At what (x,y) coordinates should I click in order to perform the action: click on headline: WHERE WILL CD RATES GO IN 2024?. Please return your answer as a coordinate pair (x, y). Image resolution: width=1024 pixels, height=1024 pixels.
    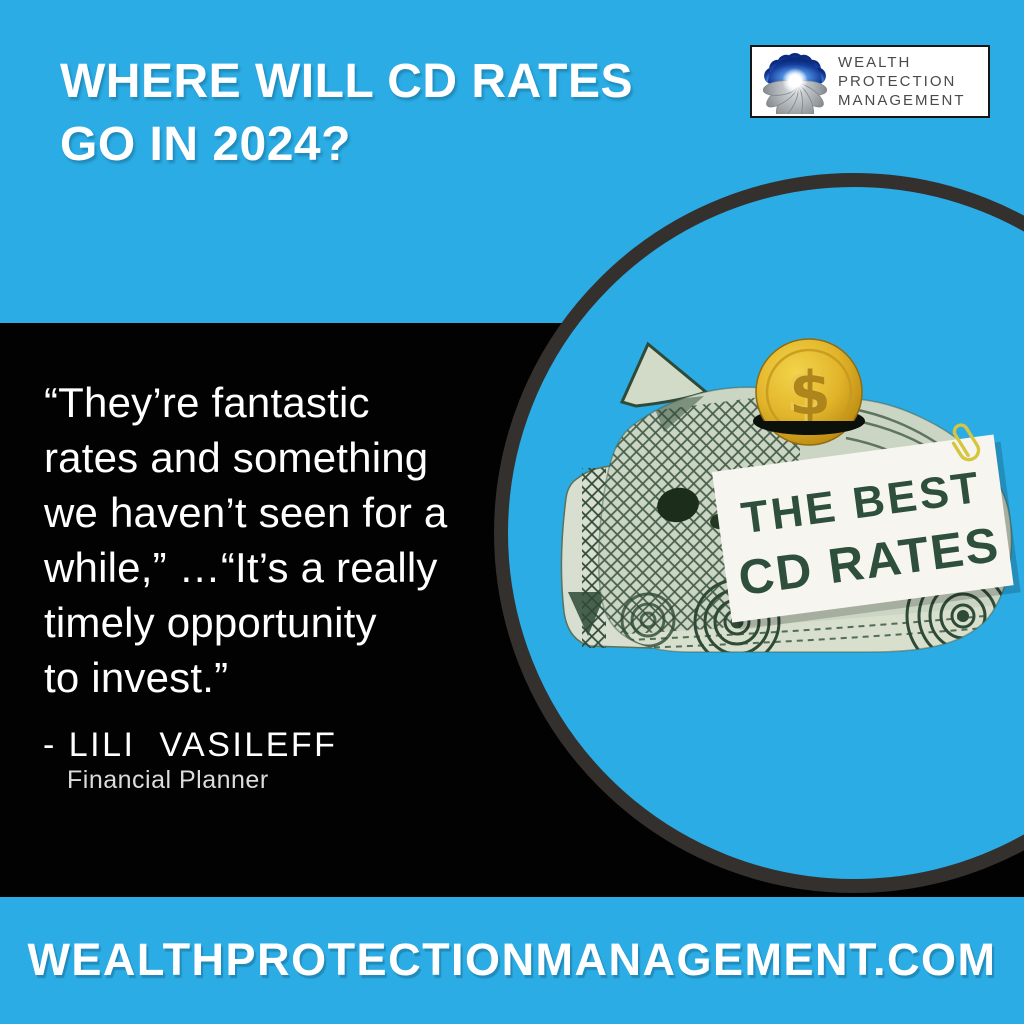
    Looking at the image, I should click on (380, 113).